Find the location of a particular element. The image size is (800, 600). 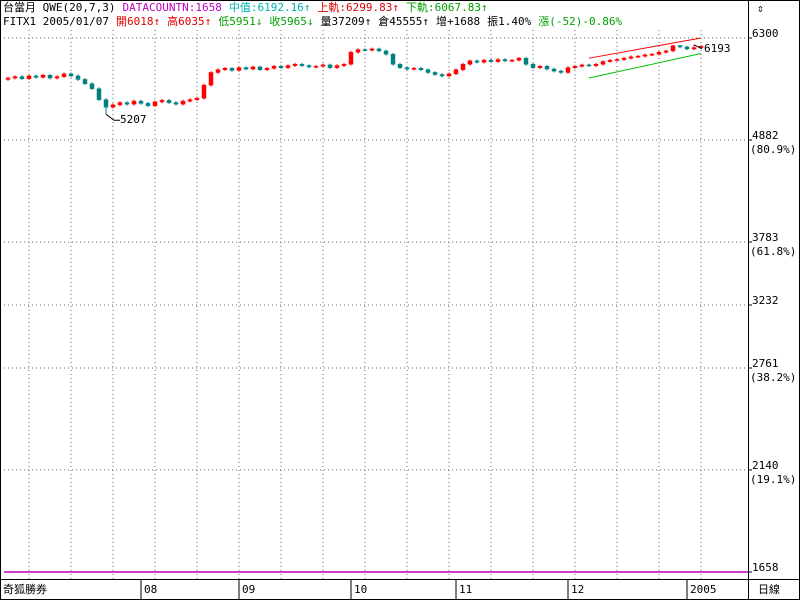

header-item: 倉45555↑ is located at coordinates (403, 21).